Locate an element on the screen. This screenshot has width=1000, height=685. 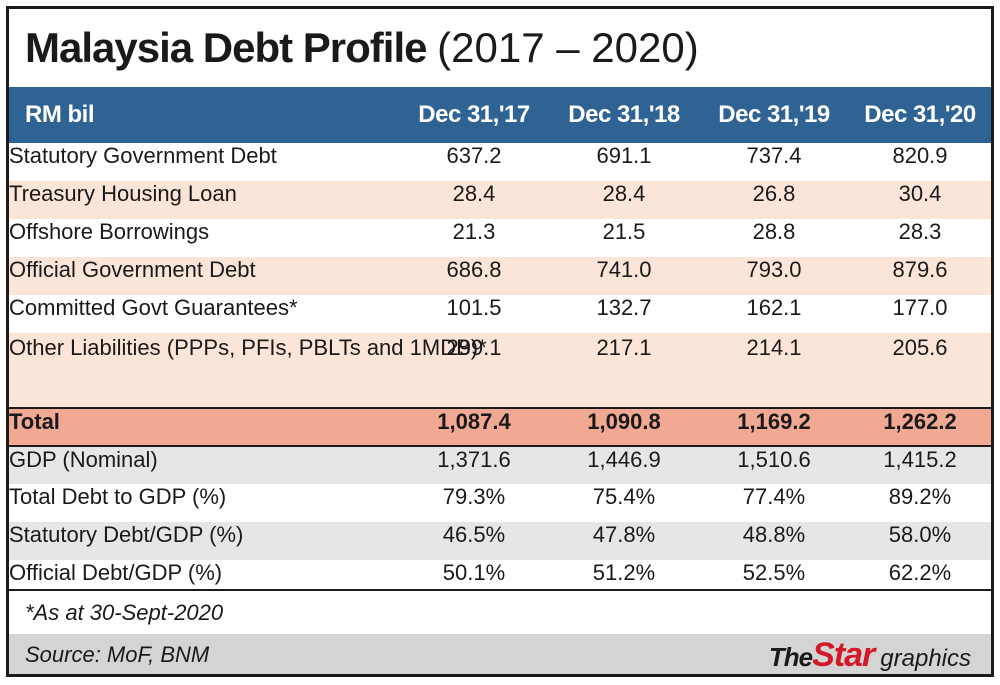
source-text: Source: MoF, BNM is located at coordinates (117, 654).